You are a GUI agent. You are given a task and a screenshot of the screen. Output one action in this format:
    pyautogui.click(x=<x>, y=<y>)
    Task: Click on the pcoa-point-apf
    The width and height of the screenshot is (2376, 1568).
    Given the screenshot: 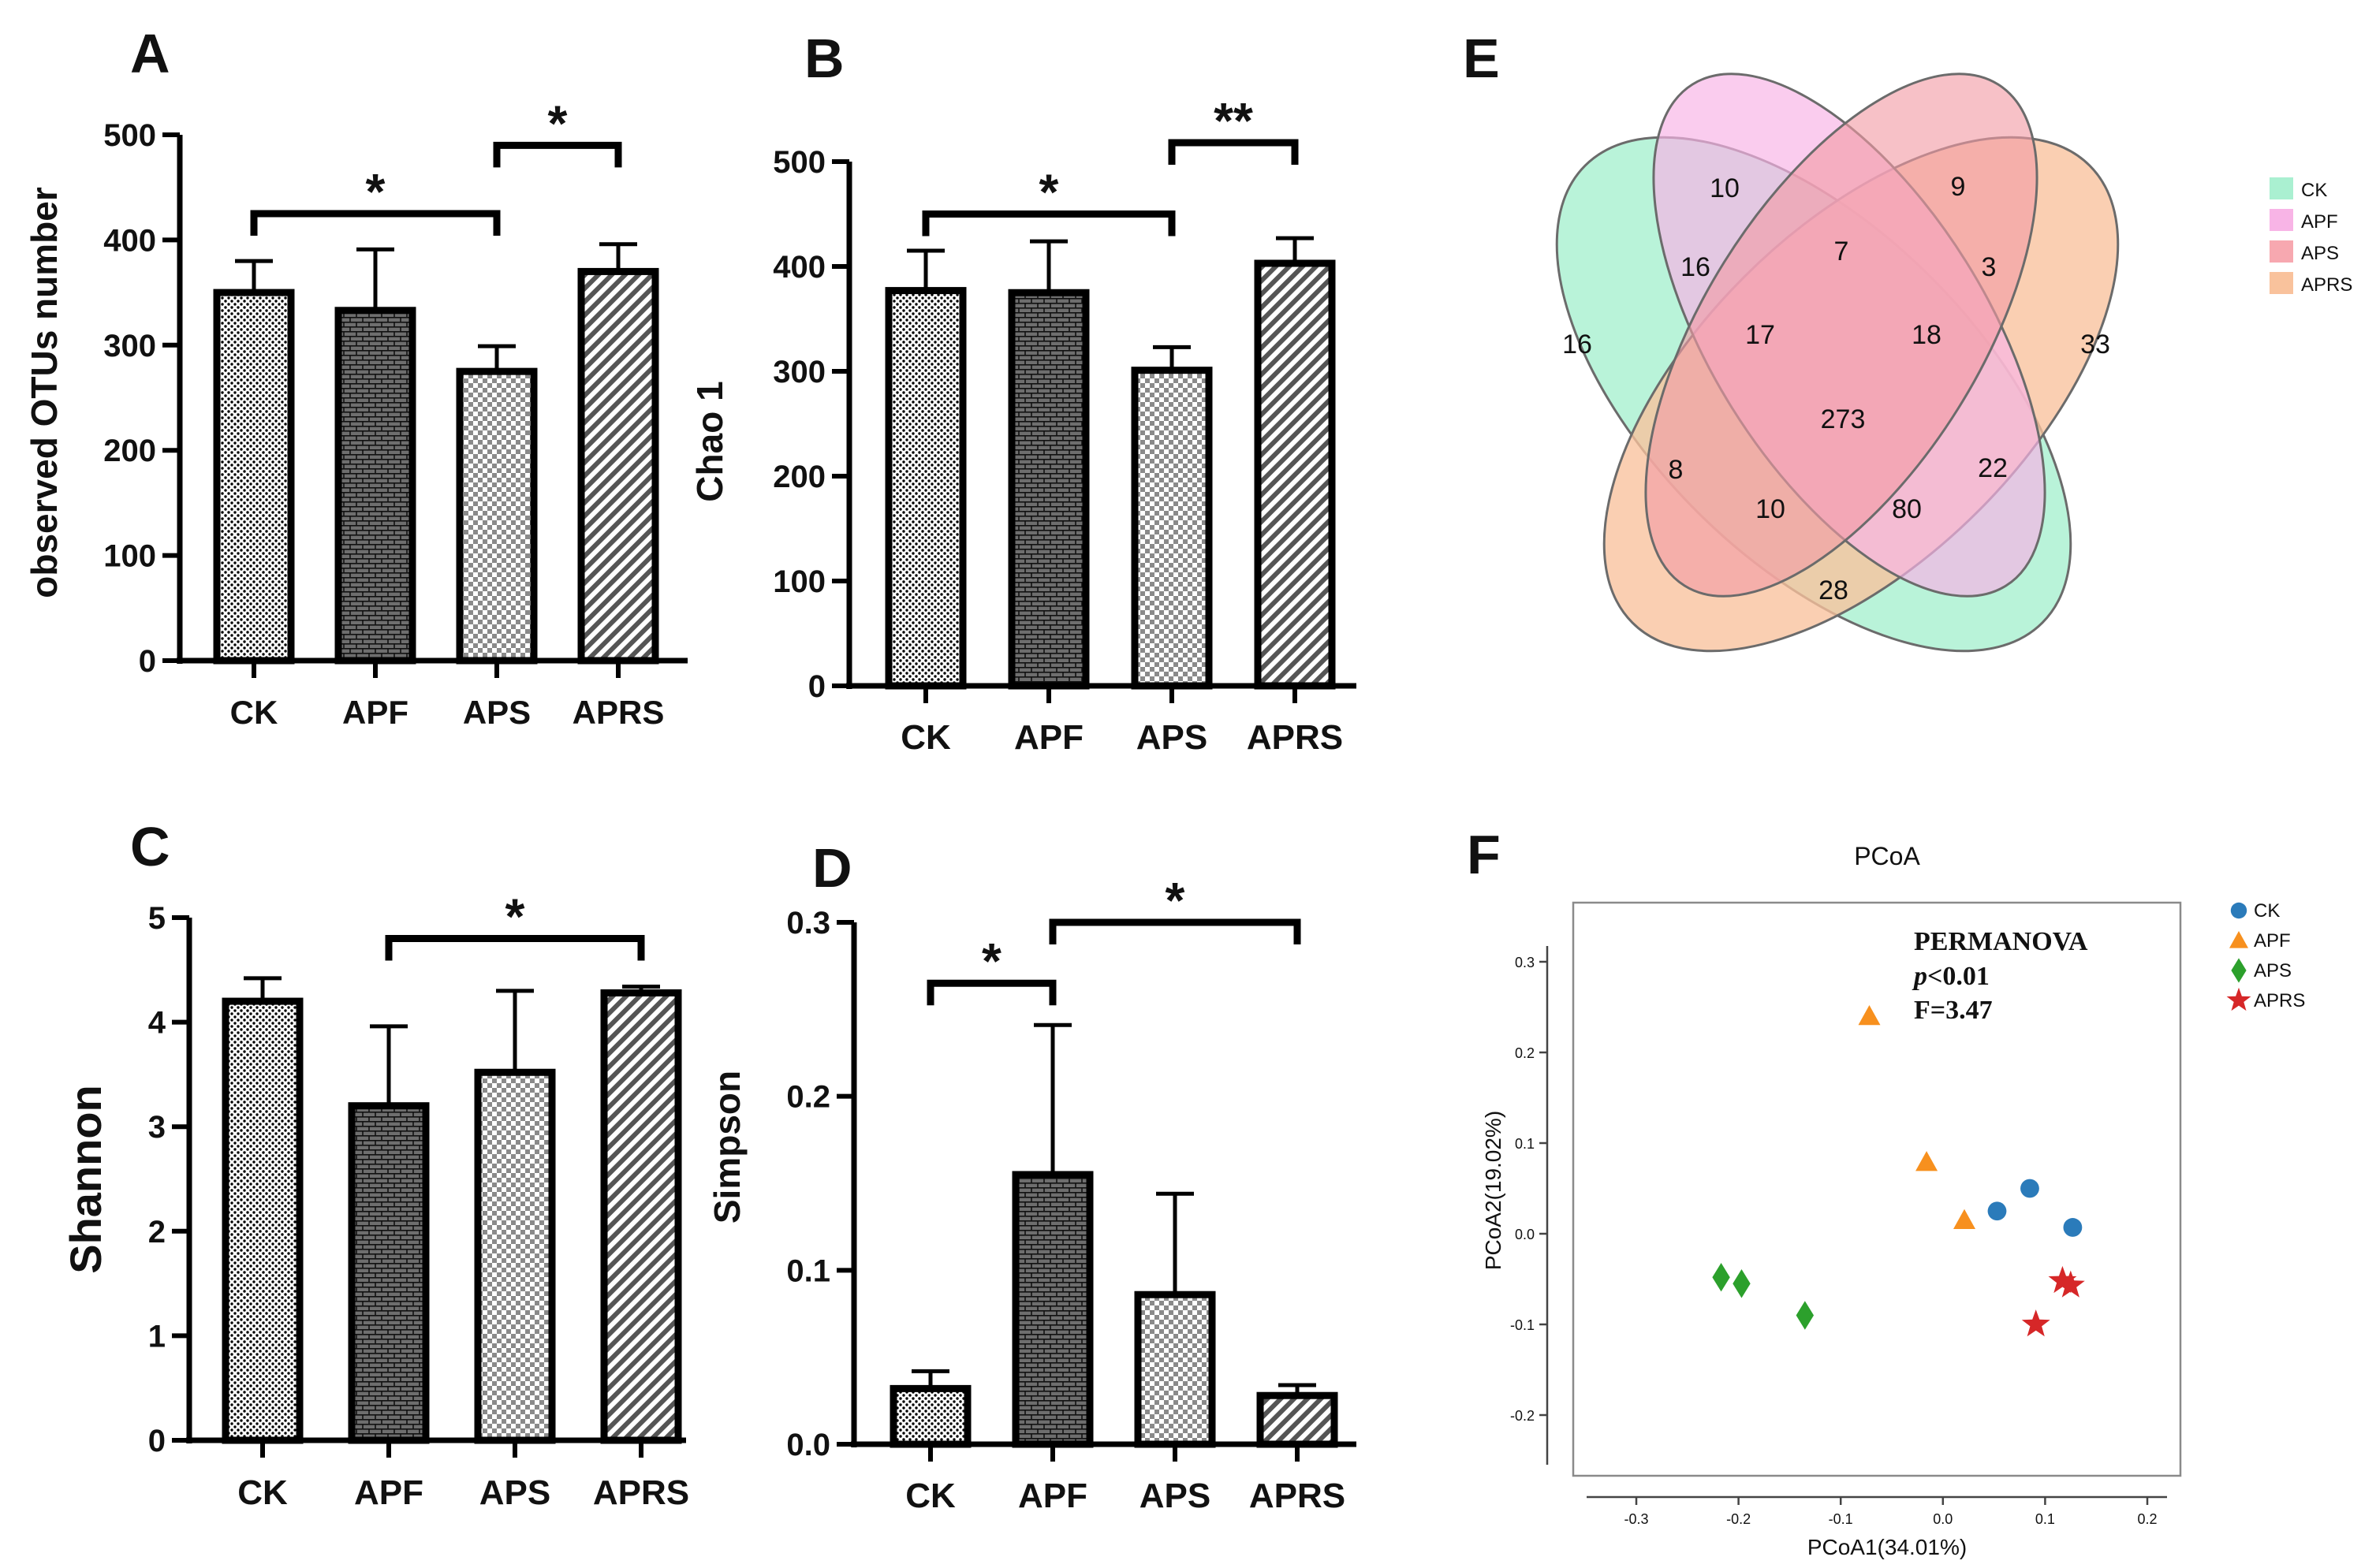 What is the action you would take?
    pyautogui.click(x=1927, y=1161)
    